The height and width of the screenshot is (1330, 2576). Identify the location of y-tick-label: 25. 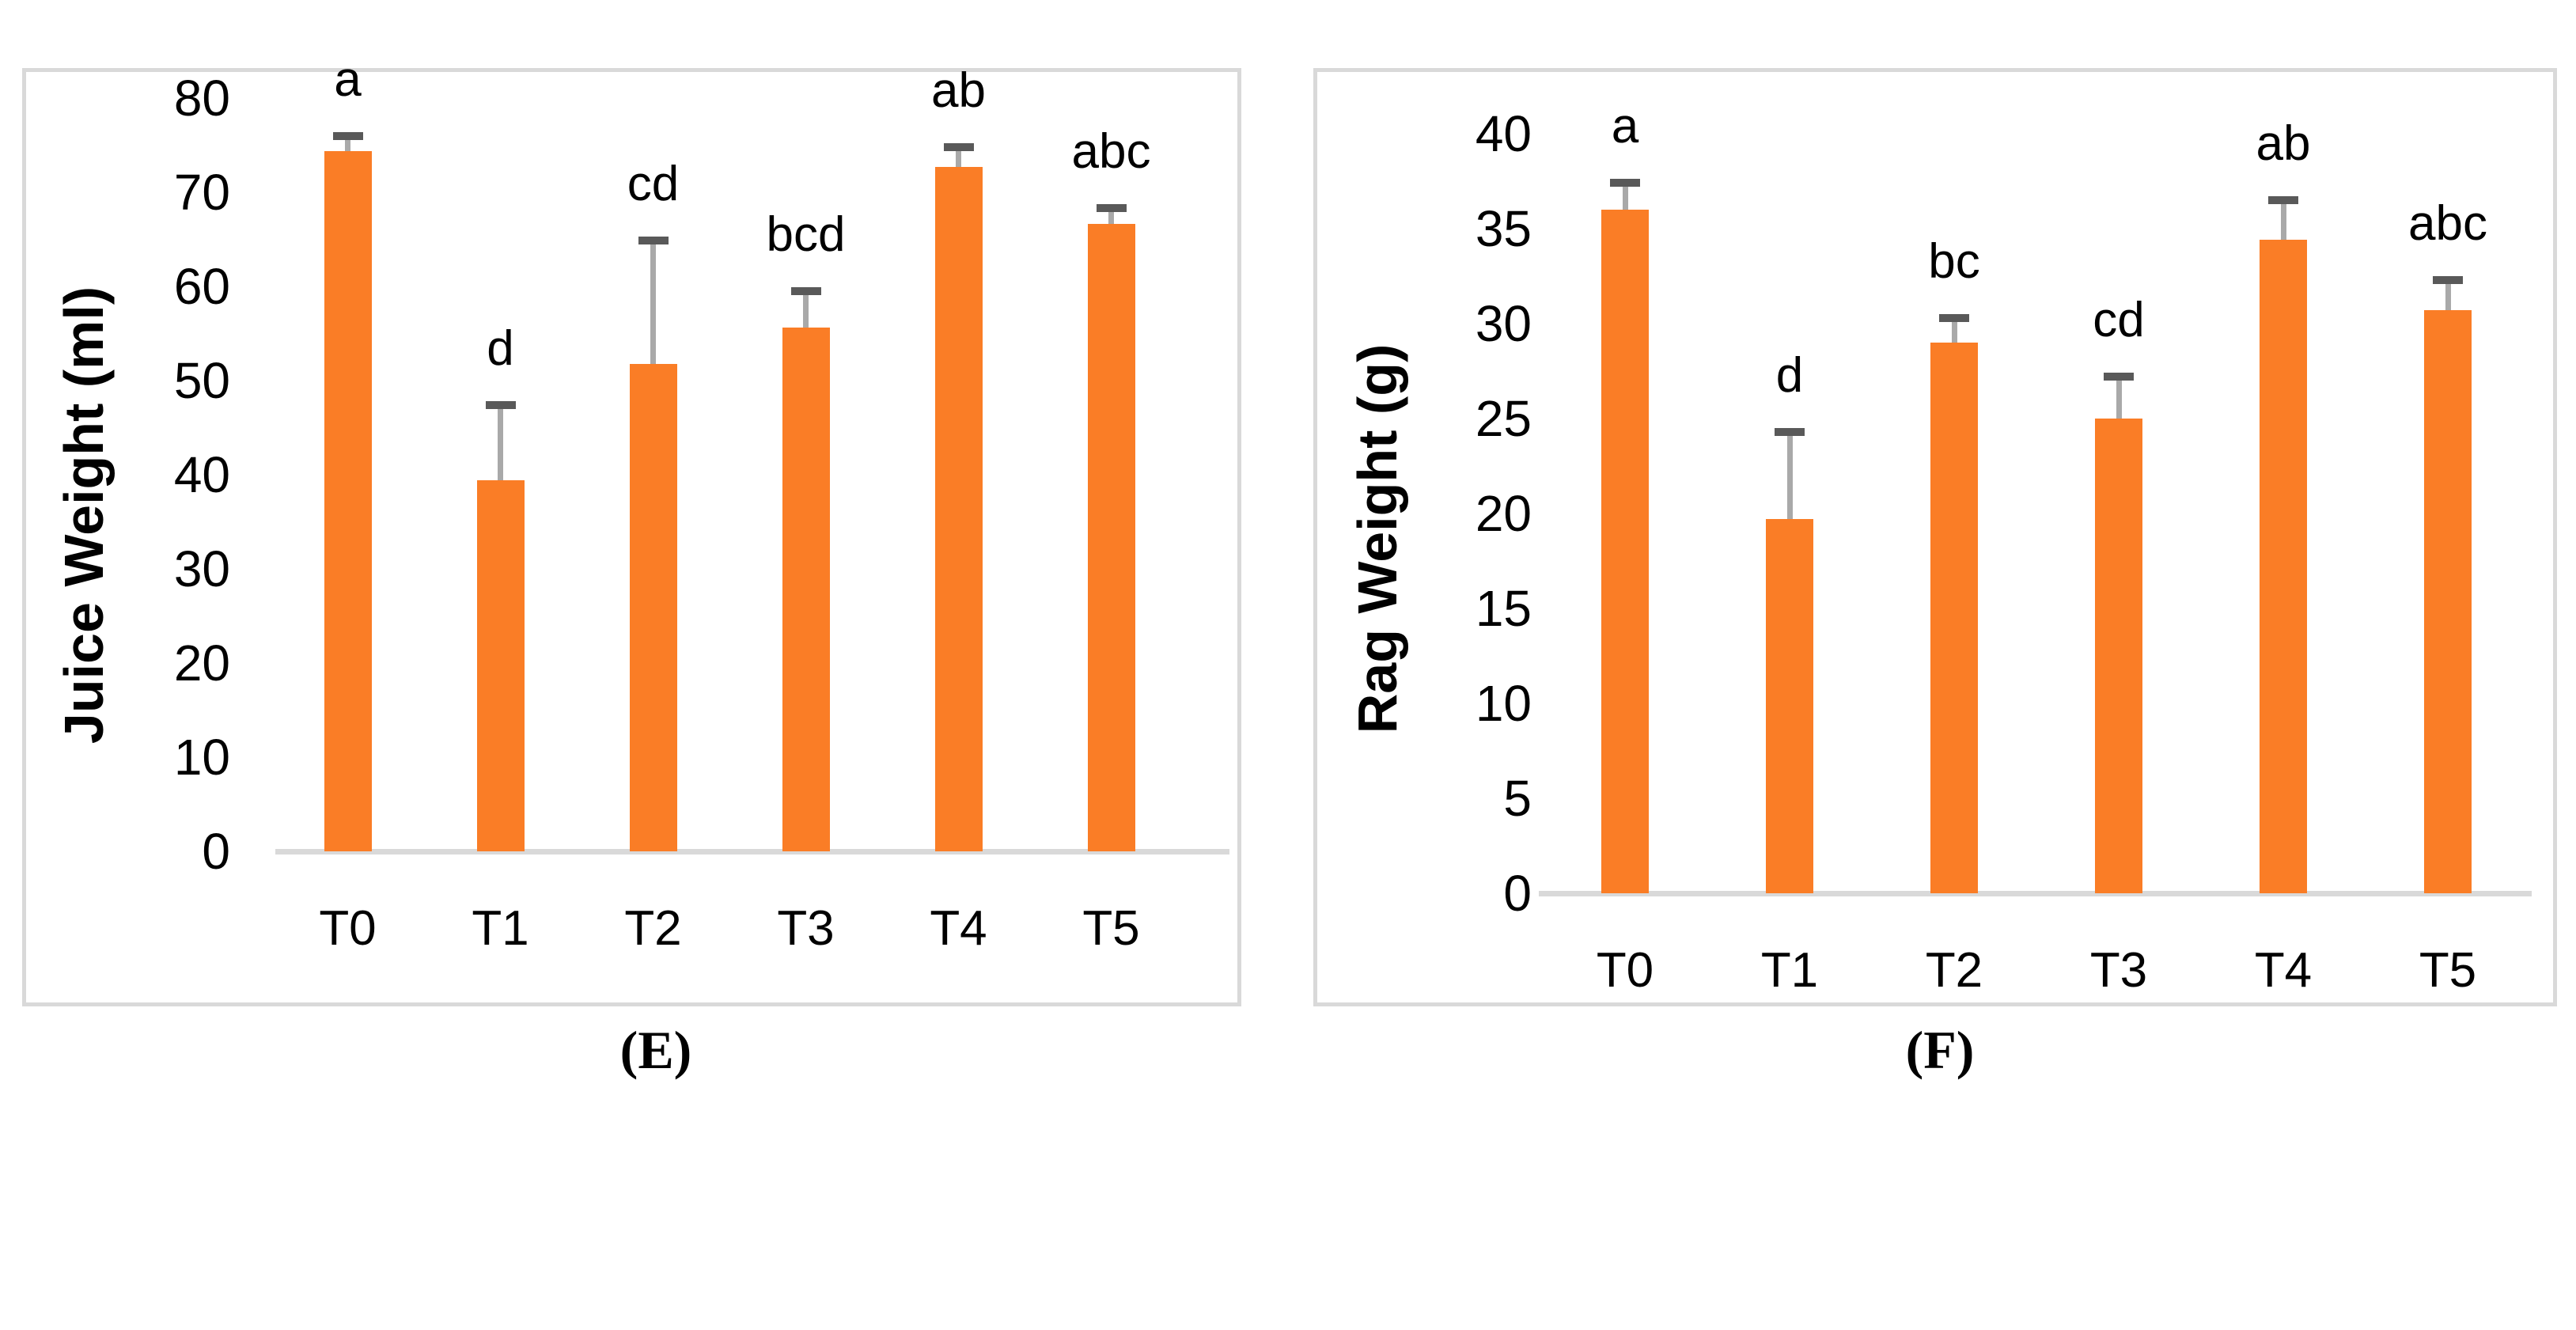
(1503, 418).